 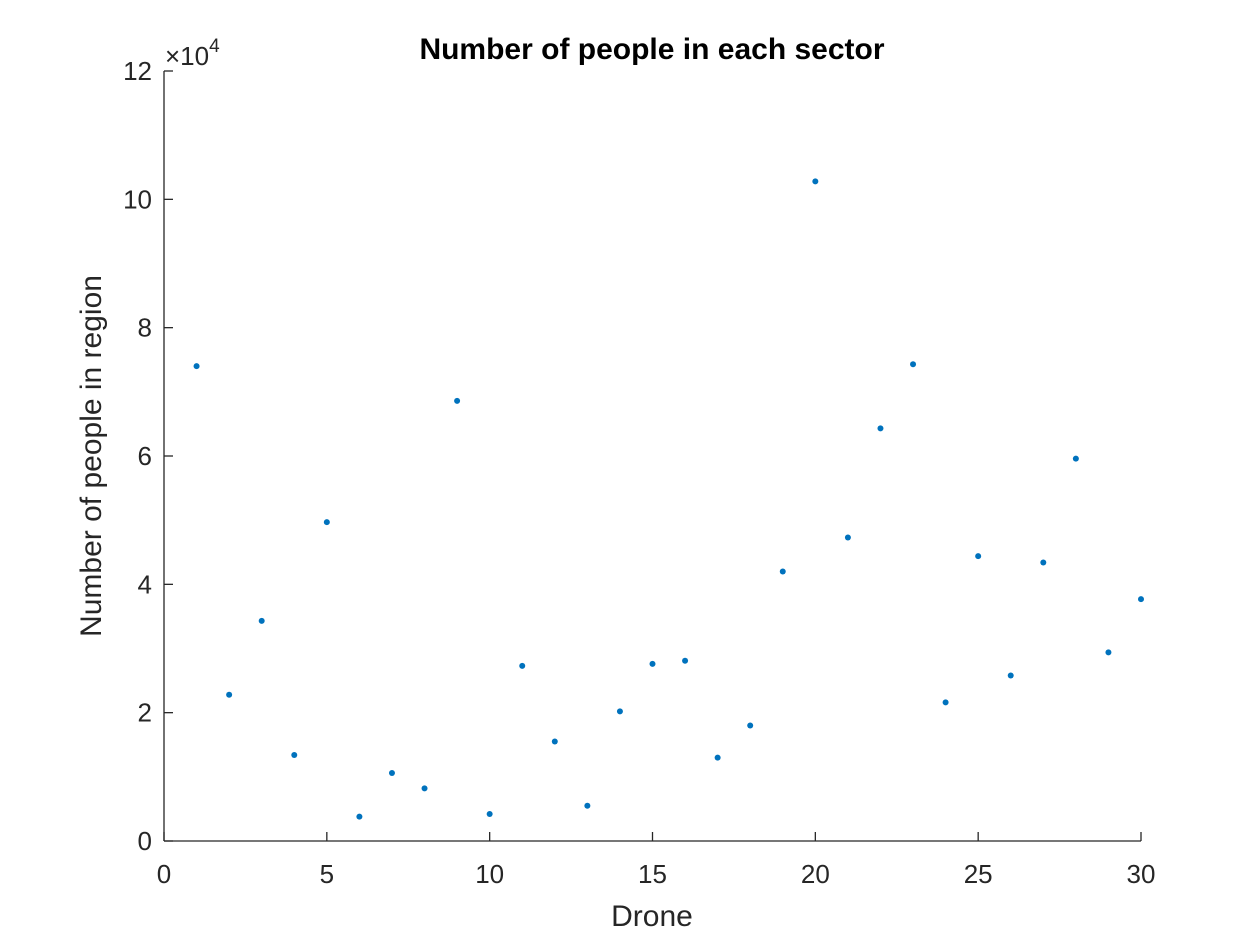 I want to click on x-axis-label: Drone, so click(x=652, y=916).